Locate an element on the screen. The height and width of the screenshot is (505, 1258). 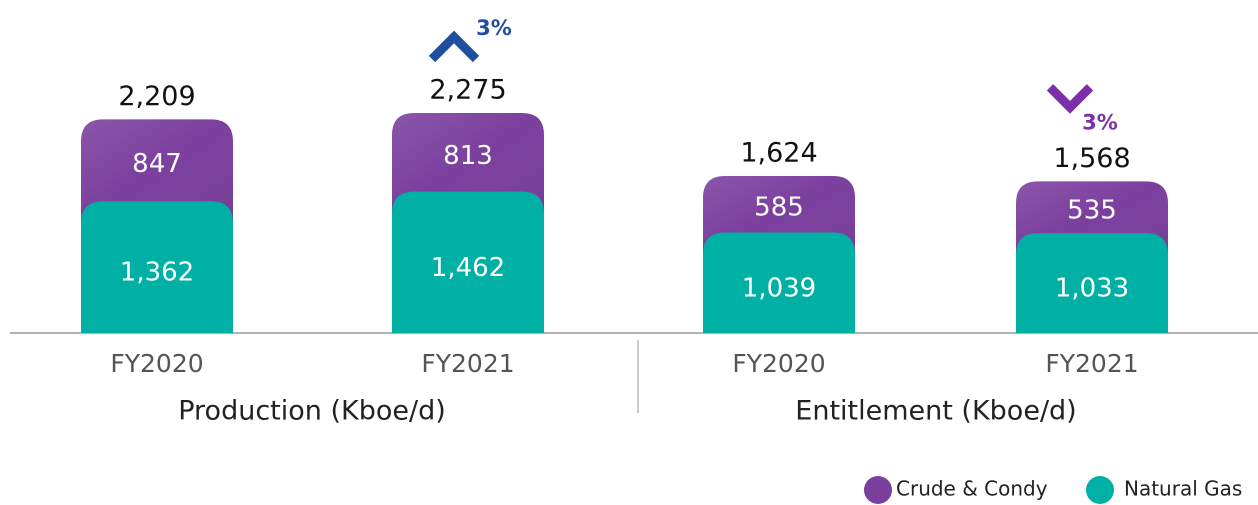
total-label: 1,624 is located at coordinates (778, 152).